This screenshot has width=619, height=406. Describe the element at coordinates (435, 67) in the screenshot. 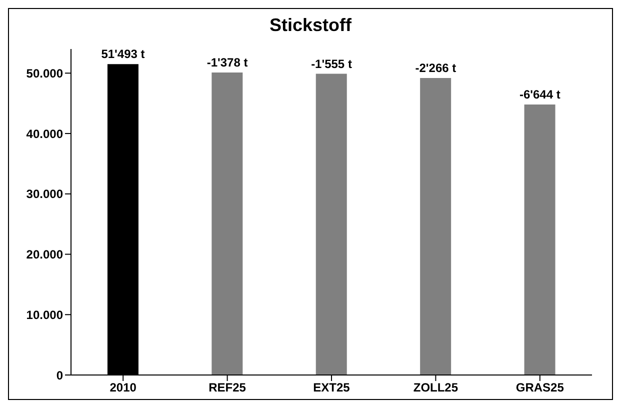

I see `annotation: -2'266 t` at that location.